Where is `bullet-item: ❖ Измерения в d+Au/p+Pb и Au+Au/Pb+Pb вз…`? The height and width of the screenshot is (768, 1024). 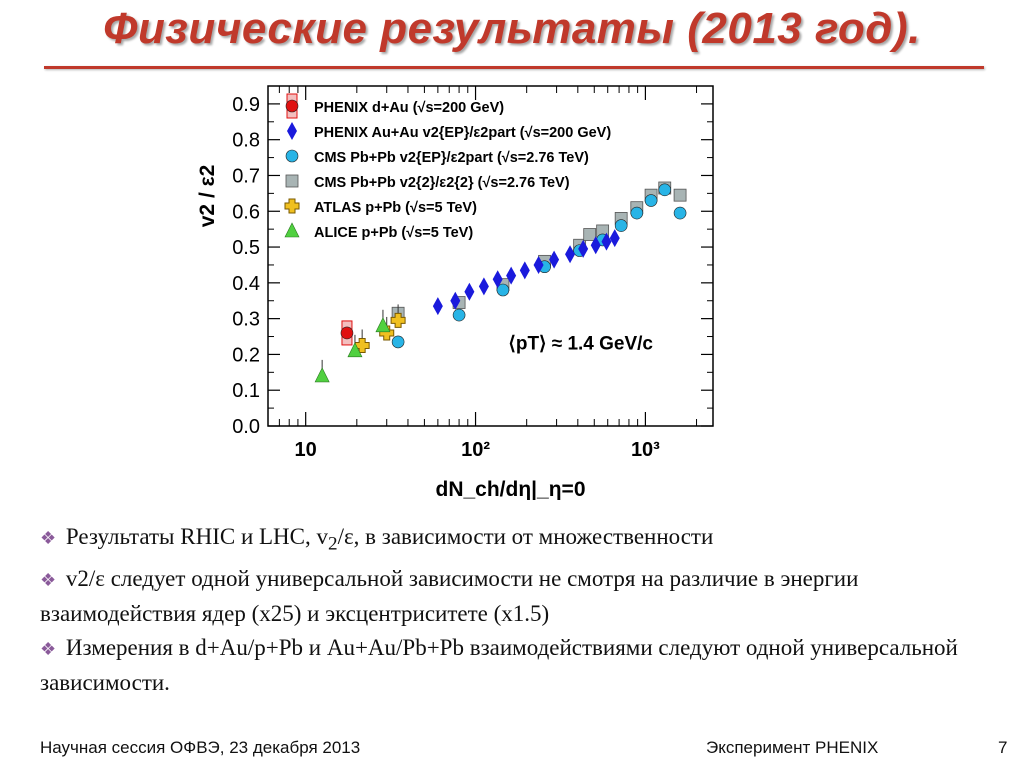
bullet-item: ❖ Измерения в d+Au/p+Pb и Au+Au/Pb+Pb вз… is located at coordinates (520, 665).